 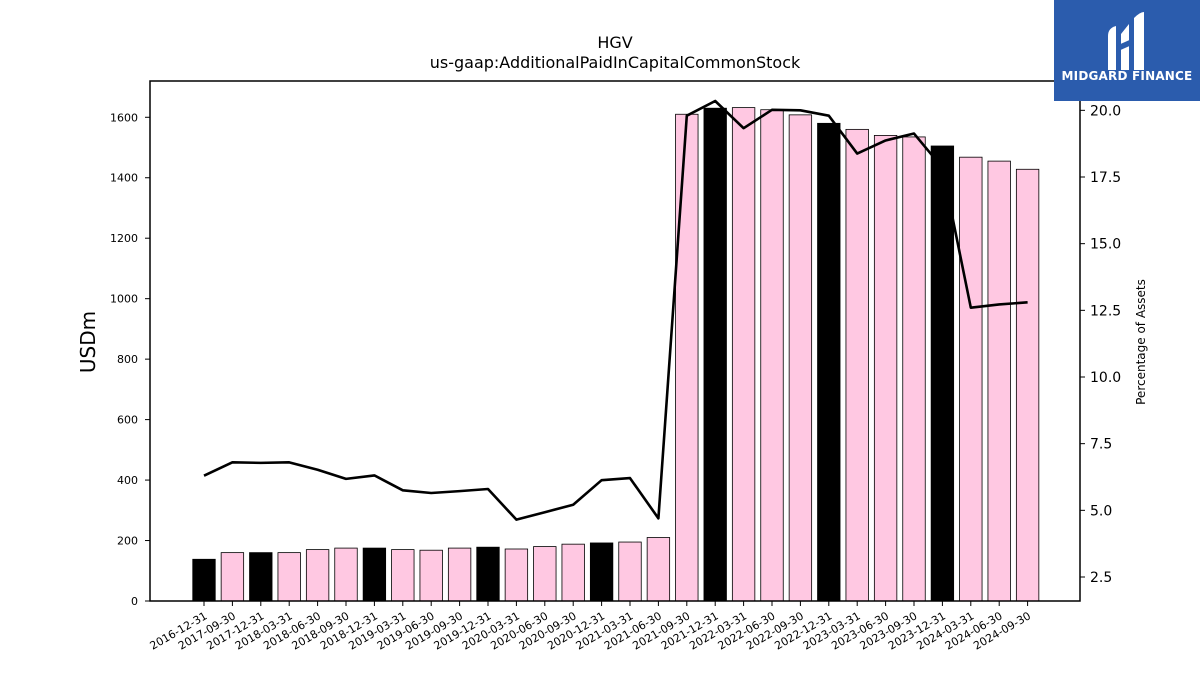 What do you see at coordinates (1141, 342) in the screenshot?
I see `y-axis-label-right: Percentage of Assets` at bounding box center [1141, 342].